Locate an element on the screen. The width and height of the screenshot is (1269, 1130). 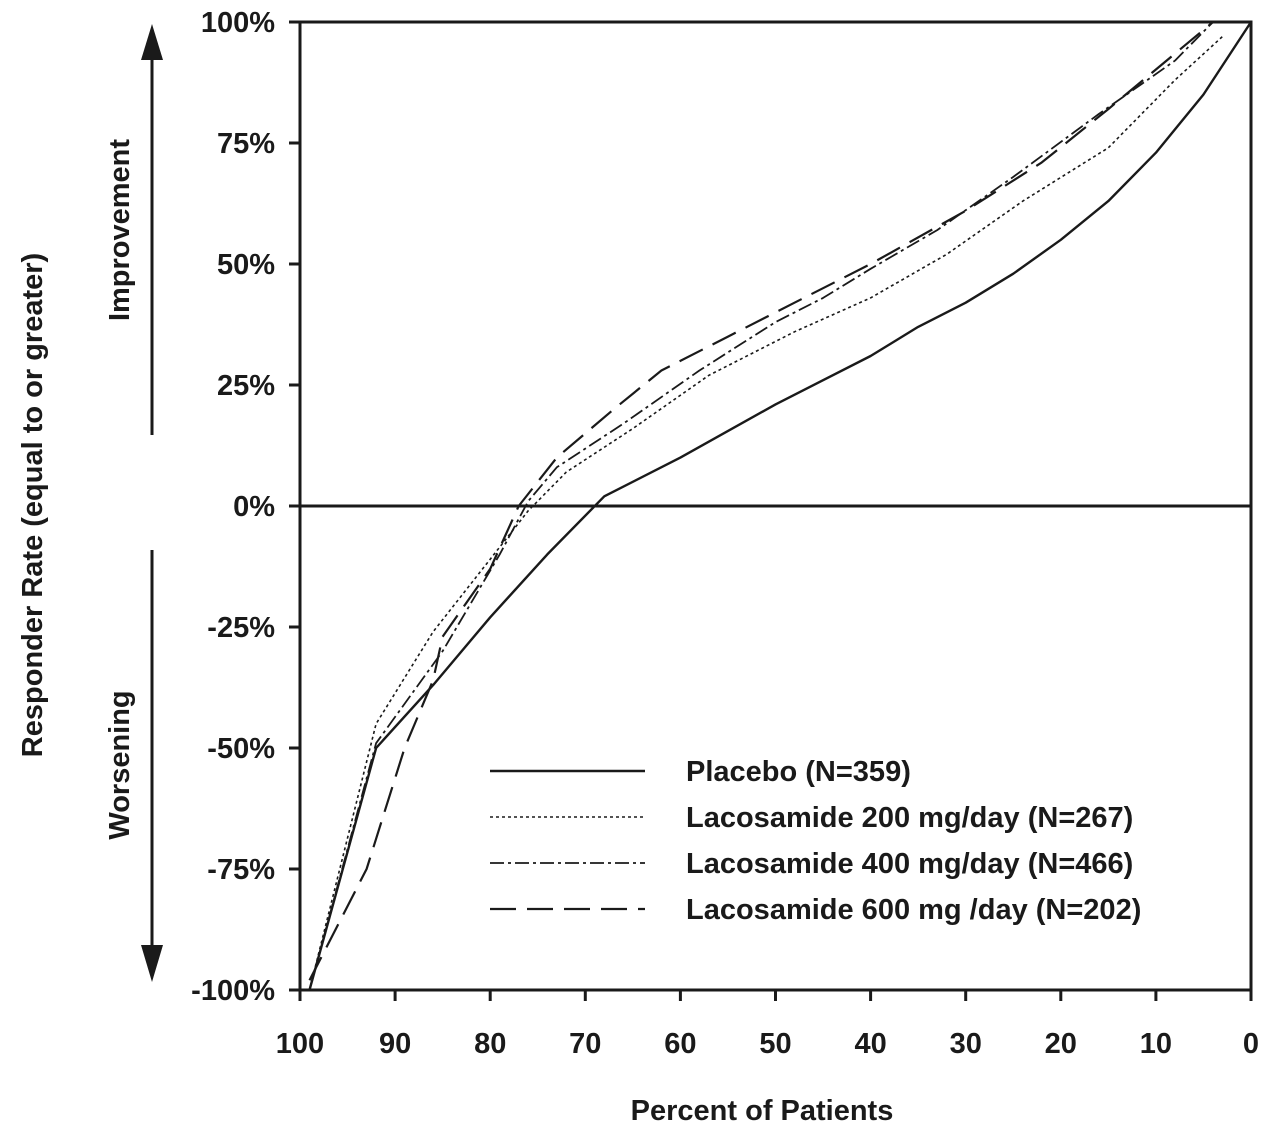
y-tick-label: 25% is located at coordinates (246, 386).